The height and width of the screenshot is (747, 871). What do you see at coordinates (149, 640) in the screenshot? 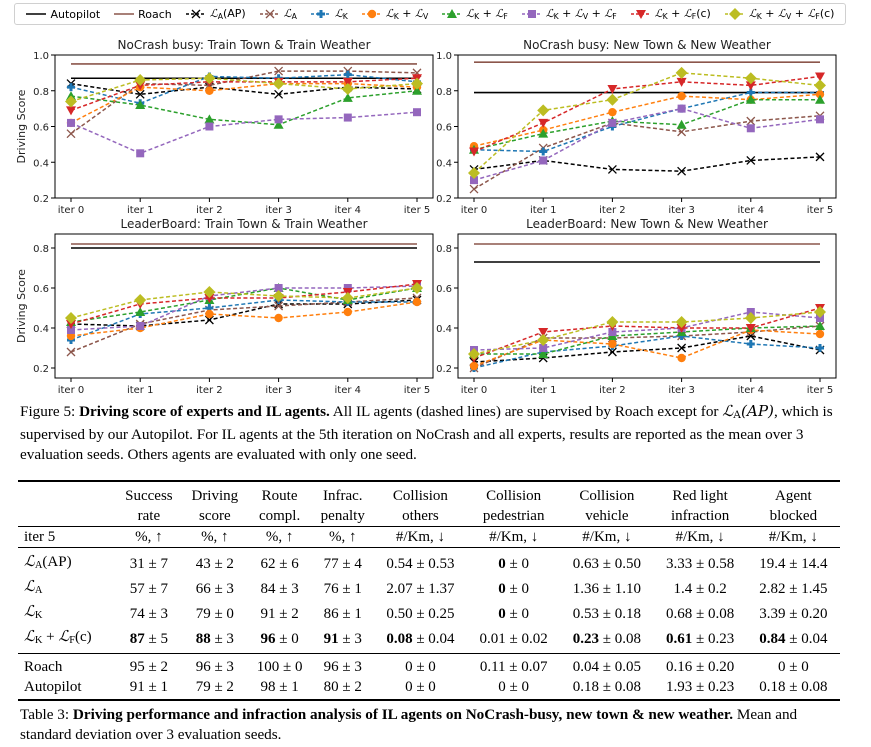
I see `table-cell: 87 ± 5` at bounding box center [149, 640].